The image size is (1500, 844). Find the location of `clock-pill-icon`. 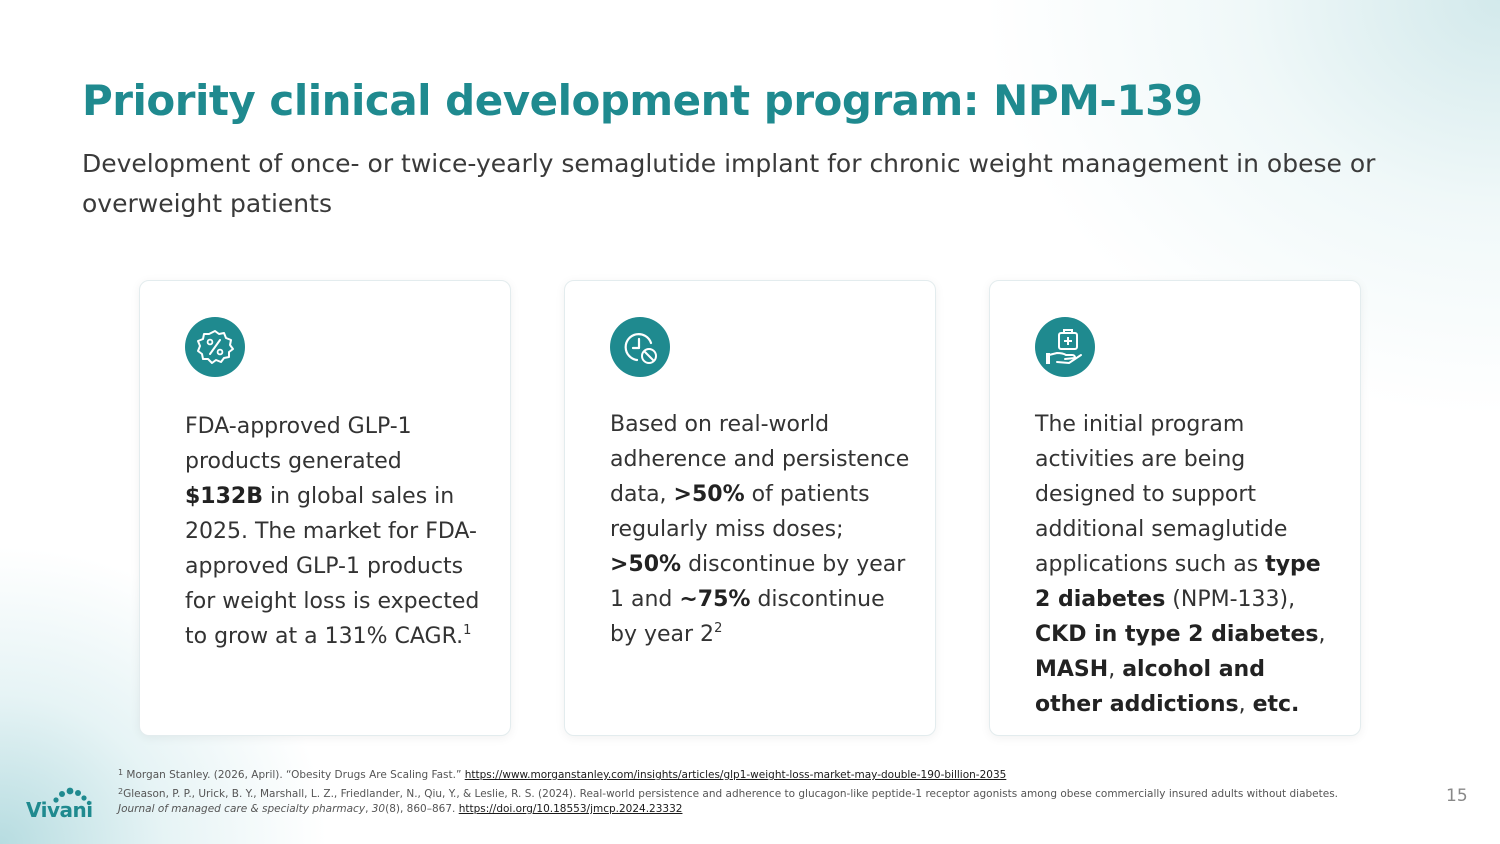

clock-pill-icon is located at coordinates (640, 347).